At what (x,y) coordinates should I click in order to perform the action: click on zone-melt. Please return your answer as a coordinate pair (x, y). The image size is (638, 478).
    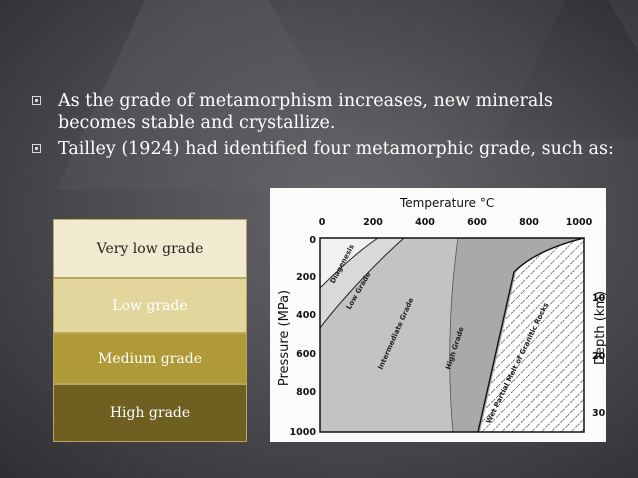
    Looking at the image, I should click on (532, 335).